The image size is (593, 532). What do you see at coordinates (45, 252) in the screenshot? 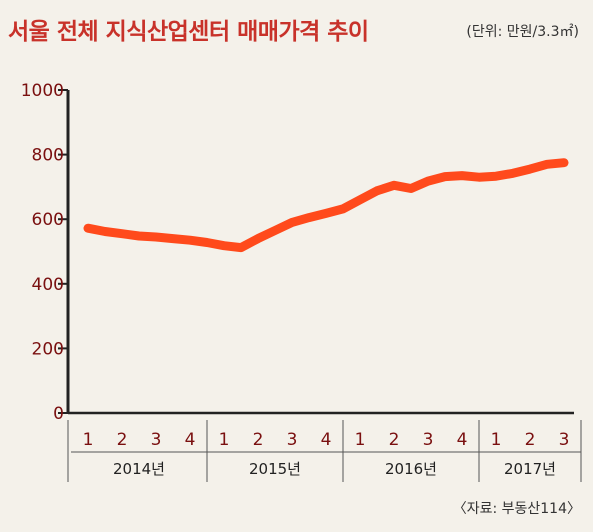
I see `y-axis: 0 200 400 600 800 1000` at bounding box center [45, 252].